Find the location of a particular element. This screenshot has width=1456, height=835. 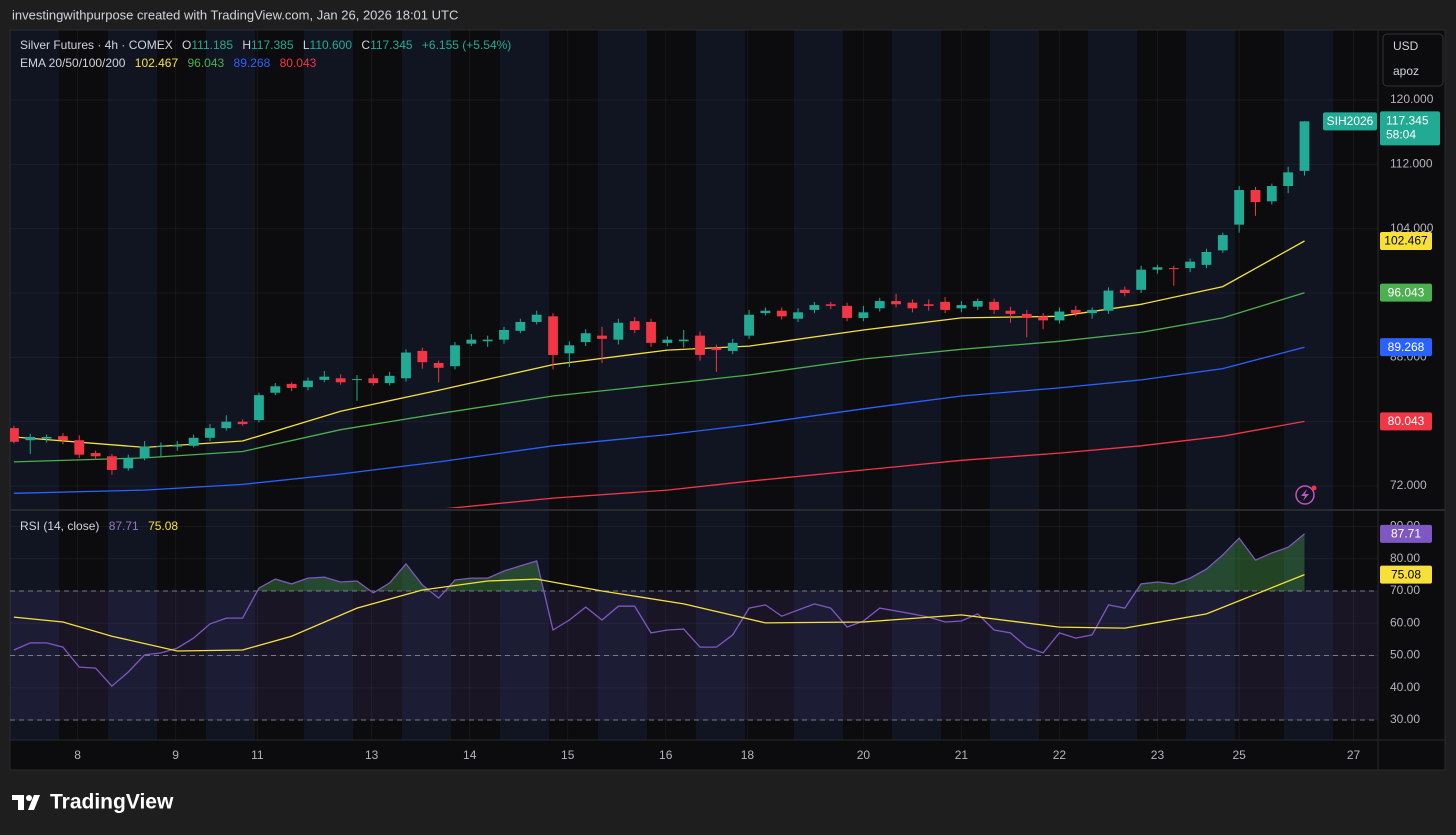

ema-value: 96.043 is located at coordinates (206, 63).